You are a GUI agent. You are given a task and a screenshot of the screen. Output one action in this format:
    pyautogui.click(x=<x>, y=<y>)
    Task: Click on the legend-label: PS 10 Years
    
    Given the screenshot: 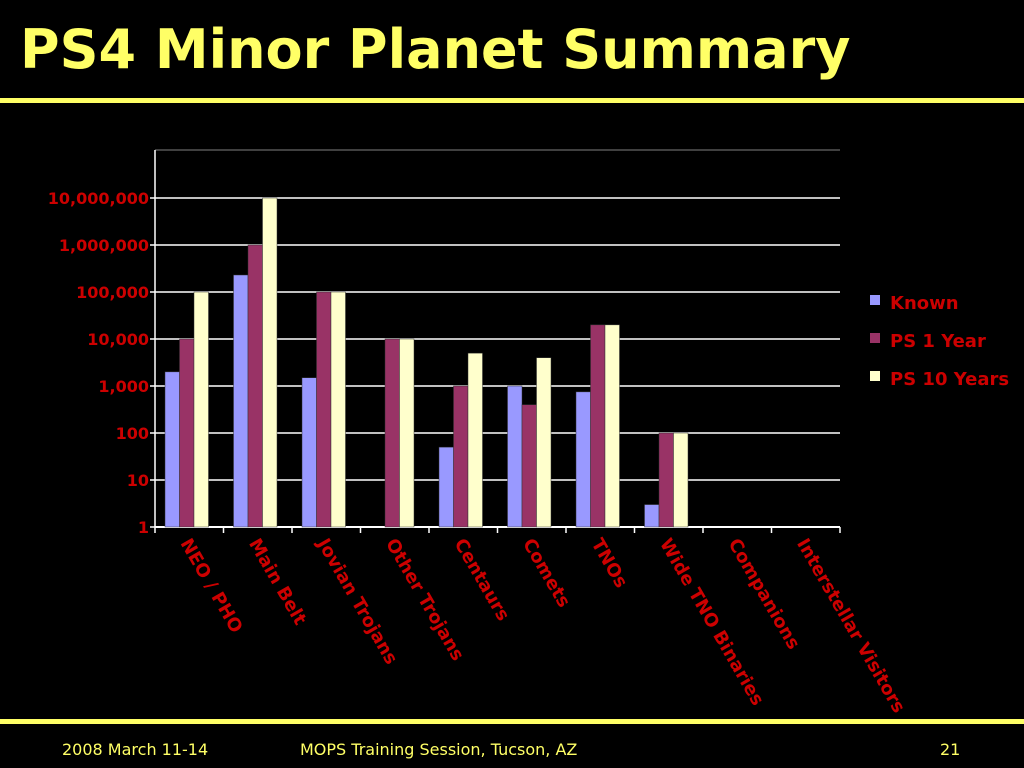 What is the action you would take?
    pyautogui.click(x=949, y=379)
    